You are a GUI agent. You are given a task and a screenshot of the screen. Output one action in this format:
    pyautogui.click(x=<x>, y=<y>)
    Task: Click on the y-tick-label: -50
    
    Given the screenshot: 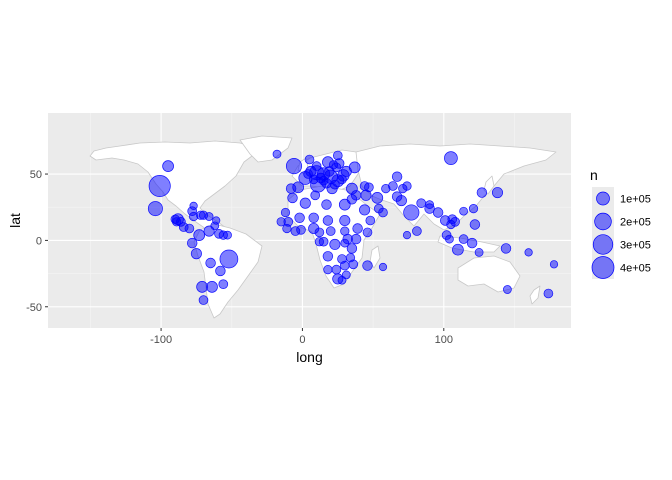 What is the action you would take?
    pyautogui.click(x=34, y=308)
    